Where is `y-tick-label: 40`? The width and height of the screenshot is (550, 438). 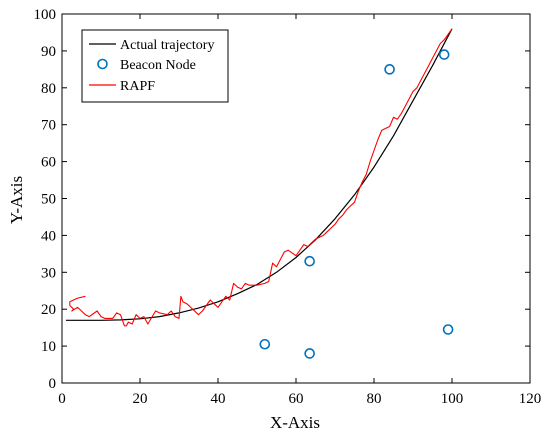 y-tick-label: 40 is located at coordinates (48, 236).